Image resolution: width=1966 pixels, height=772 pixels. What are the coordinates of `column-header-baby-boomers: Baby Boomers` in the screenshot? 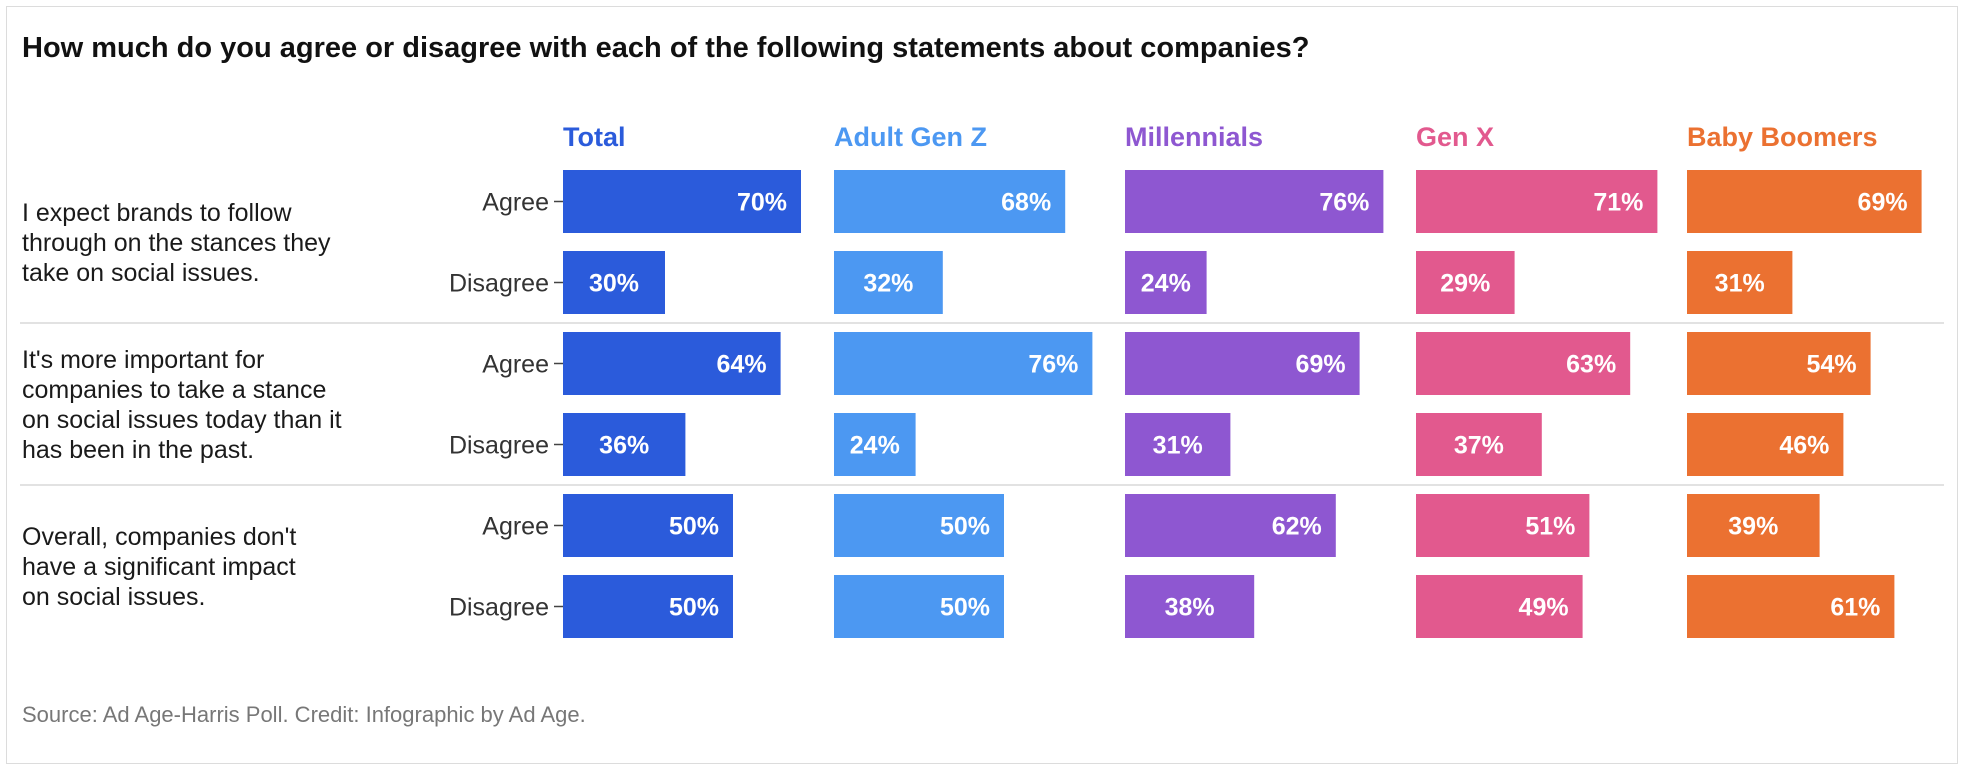 It's located at (1782, 137).